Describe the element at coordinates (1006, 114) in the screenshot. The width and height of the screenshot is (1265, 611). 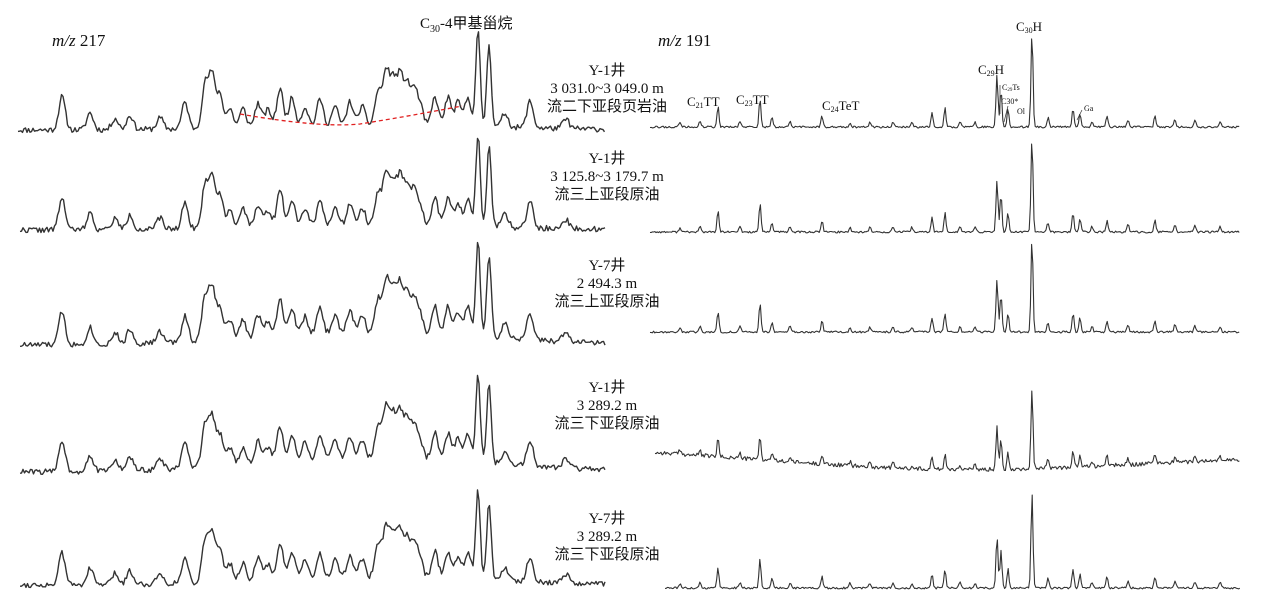
I see `c30star-leader` at that location.